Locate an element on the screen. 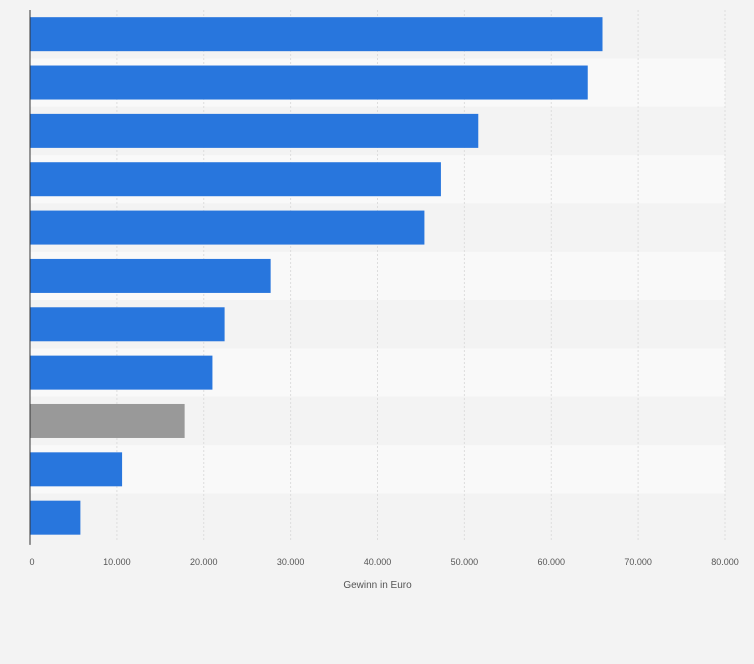  x-tick-label: 80.000 is located at coordinates (725, 562).